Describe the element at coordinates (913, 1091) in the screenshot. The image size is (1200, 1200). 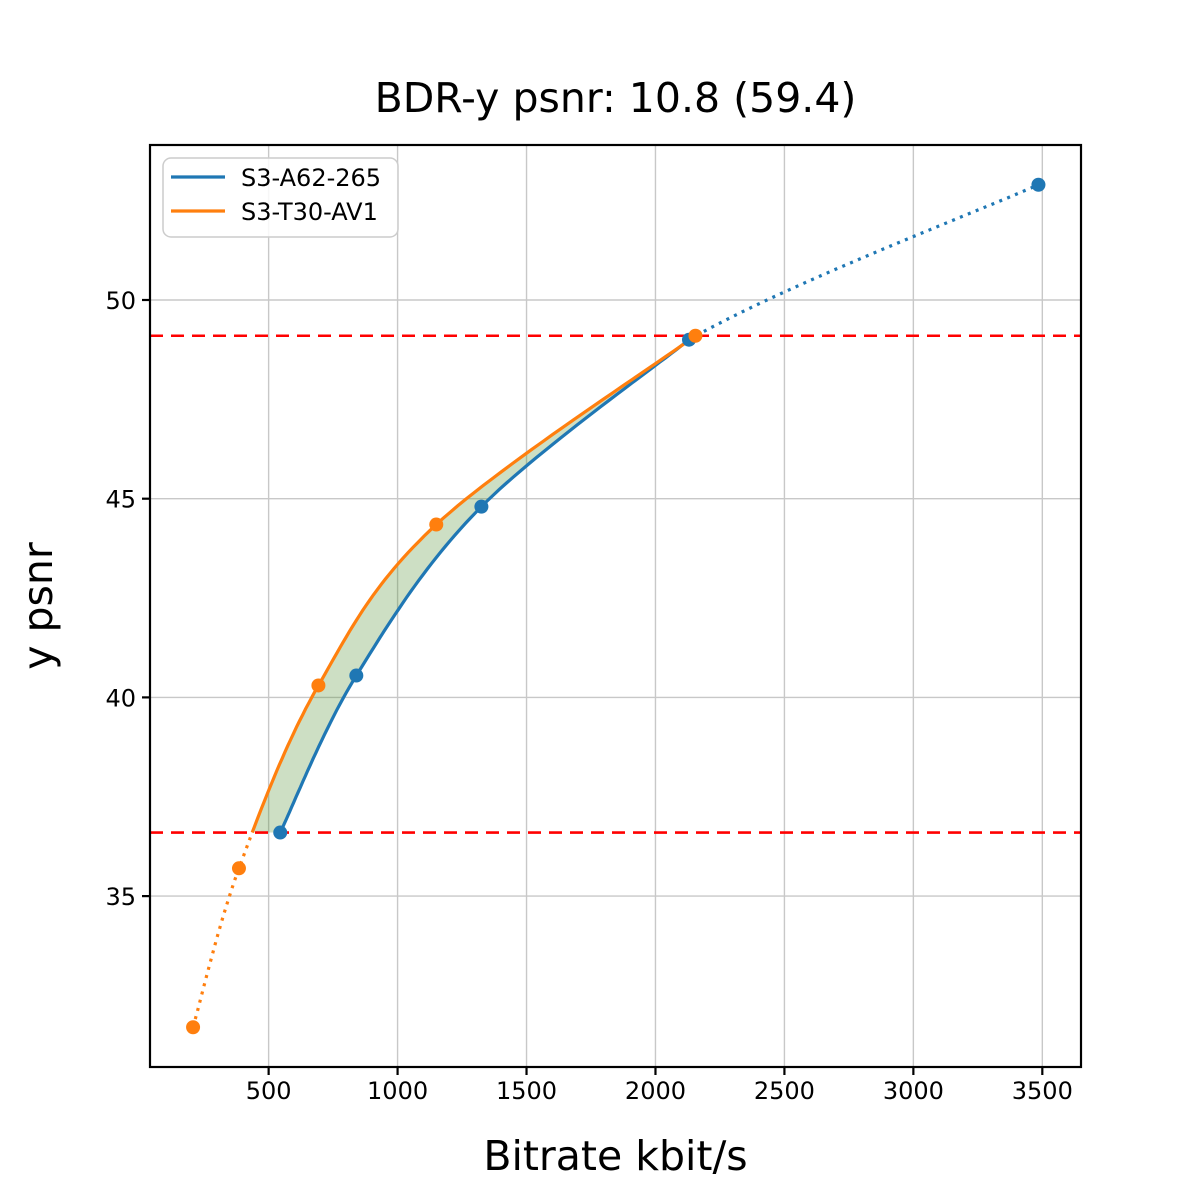
I see `x-tick-label: 3000` at that location.